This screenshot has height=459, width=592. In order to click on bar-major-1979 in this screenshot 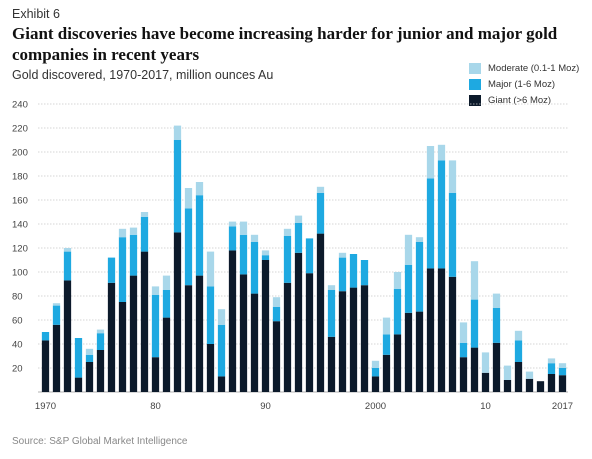, I will do `click(144, 234)`.